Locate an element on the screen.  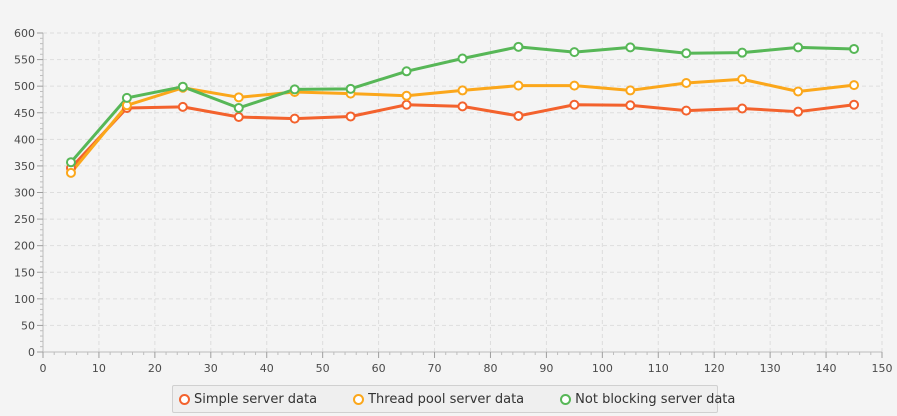
x-tick-label: 60 is located at coordinates (379, 368).